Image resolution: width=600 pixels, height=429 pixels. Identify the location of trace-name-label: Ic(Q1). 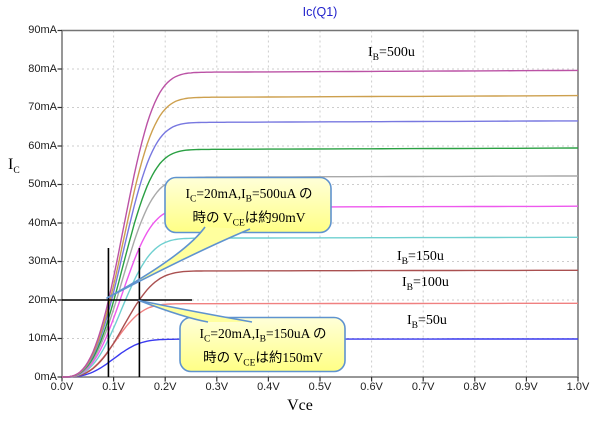
(320, 12).